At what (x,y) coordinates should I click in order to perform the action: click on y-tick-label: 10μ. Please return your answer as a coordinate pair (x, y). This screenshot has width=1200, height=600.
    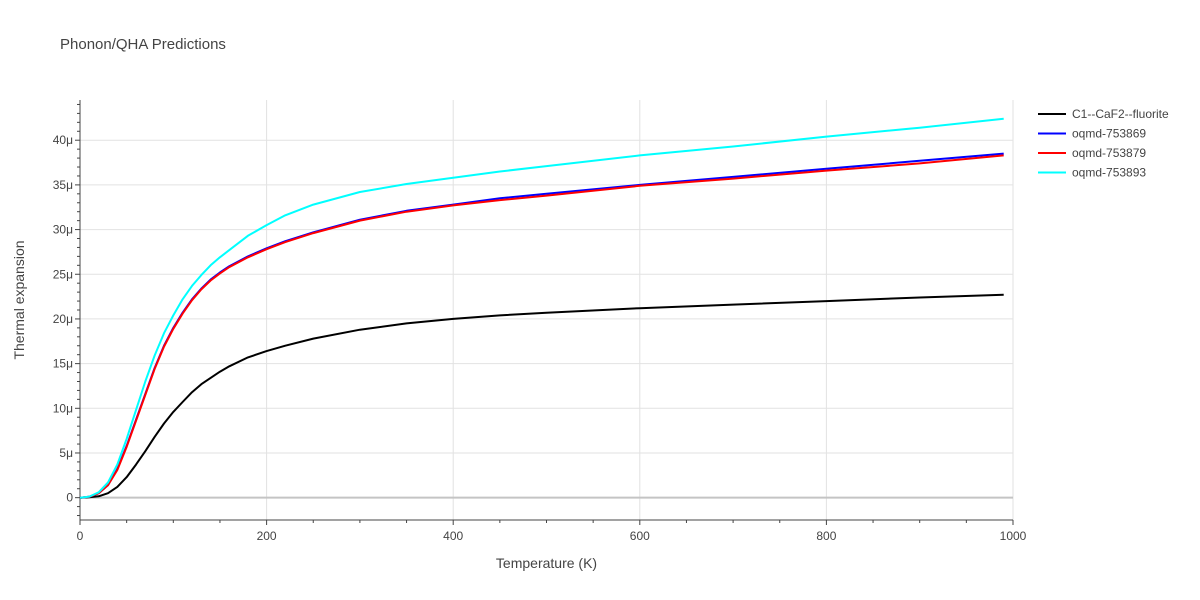
    Looking at the image, I should click on (63, 408).